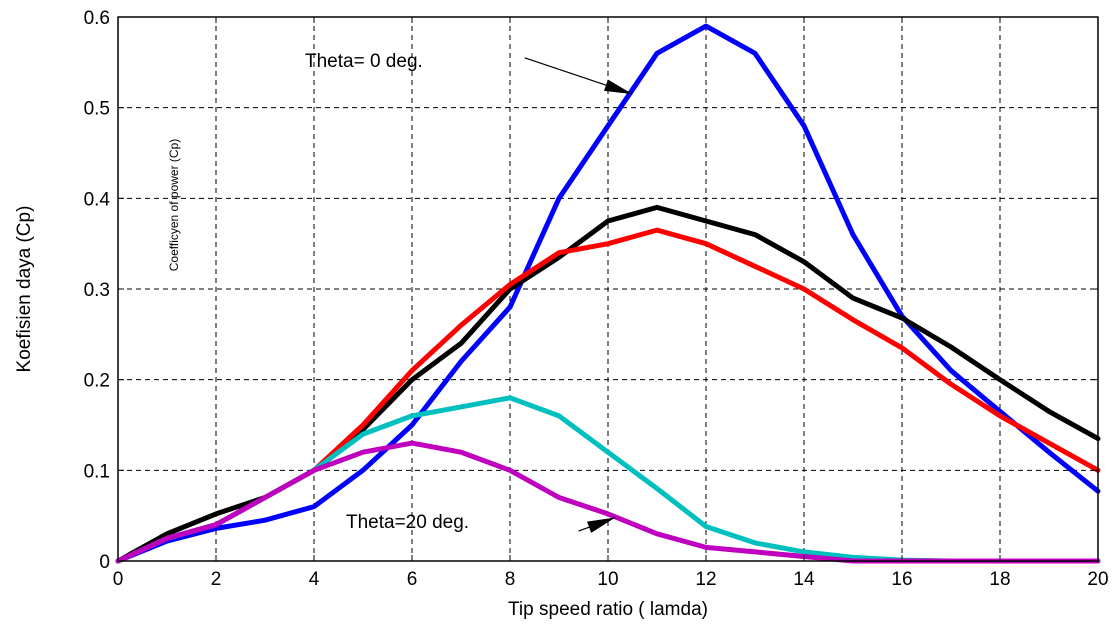 This screenshot has width=1120, height=624. I want to click on x-tick-label: 6, so click(412, 579).